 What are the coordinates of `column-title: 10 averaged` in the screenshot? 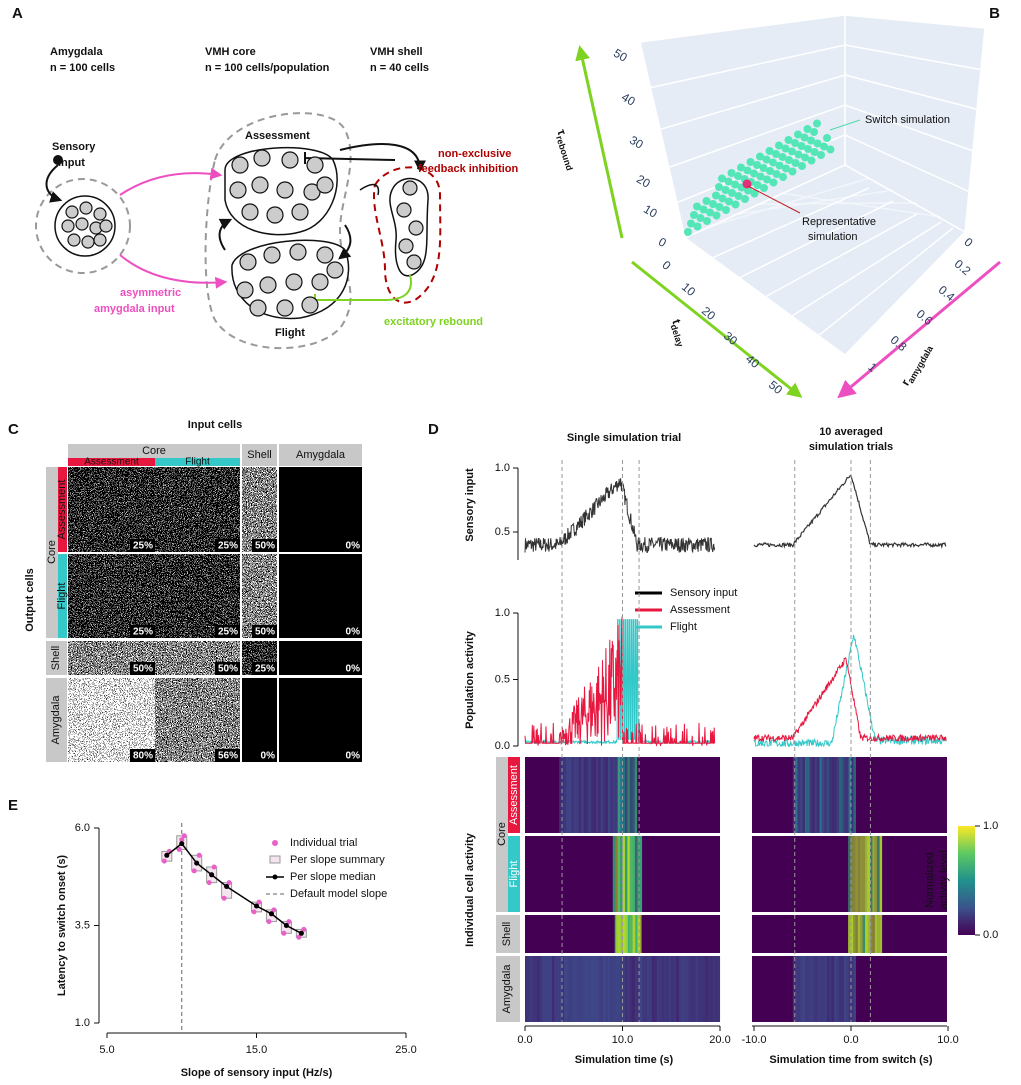 It's located at (851, 432).